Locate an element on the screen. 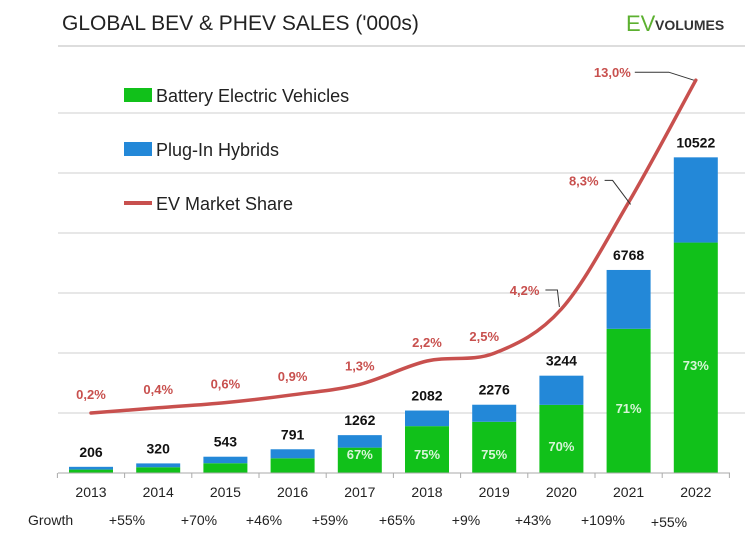 The image size is (753, 549). market-share-label: 13,0% is located at coordinates (612, 72).